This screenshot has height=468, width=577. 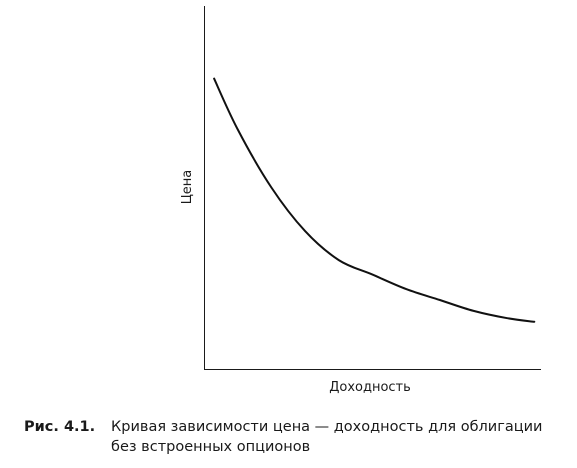 What do you see at coordinates (60, 427) in the screenshot?
I see `figure-number: Рис. 4.1.` at bounding box center [60, 427].